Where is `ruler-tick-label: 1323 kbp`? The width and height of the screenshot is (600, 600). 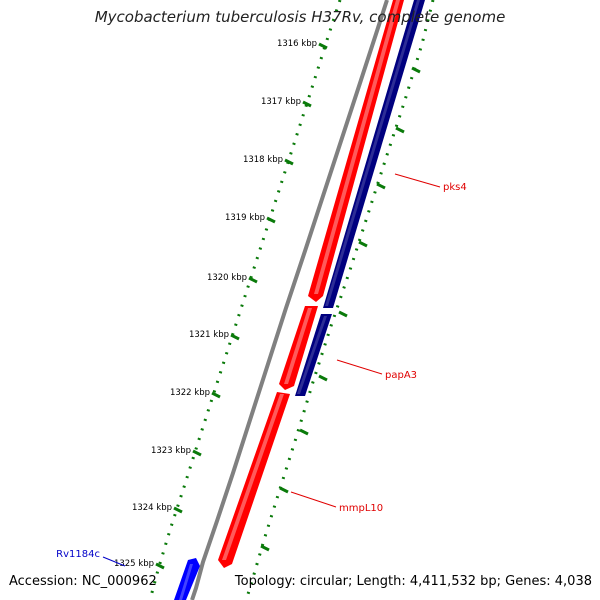
ruler-tick-label: 1323 kbp is located at coordinates (171, 451).